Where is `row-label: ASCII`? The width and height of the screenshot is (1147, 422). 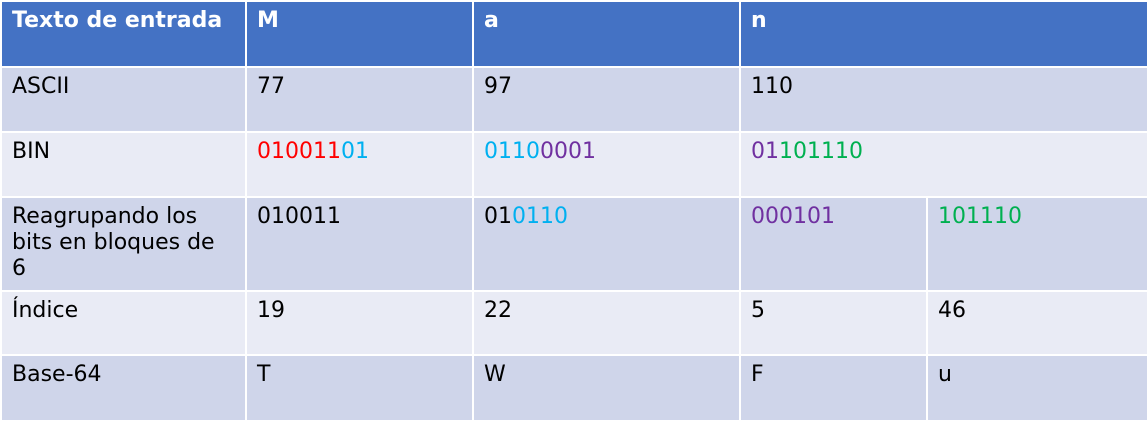
row-label: ASCII is located at coordinates (123, 99).